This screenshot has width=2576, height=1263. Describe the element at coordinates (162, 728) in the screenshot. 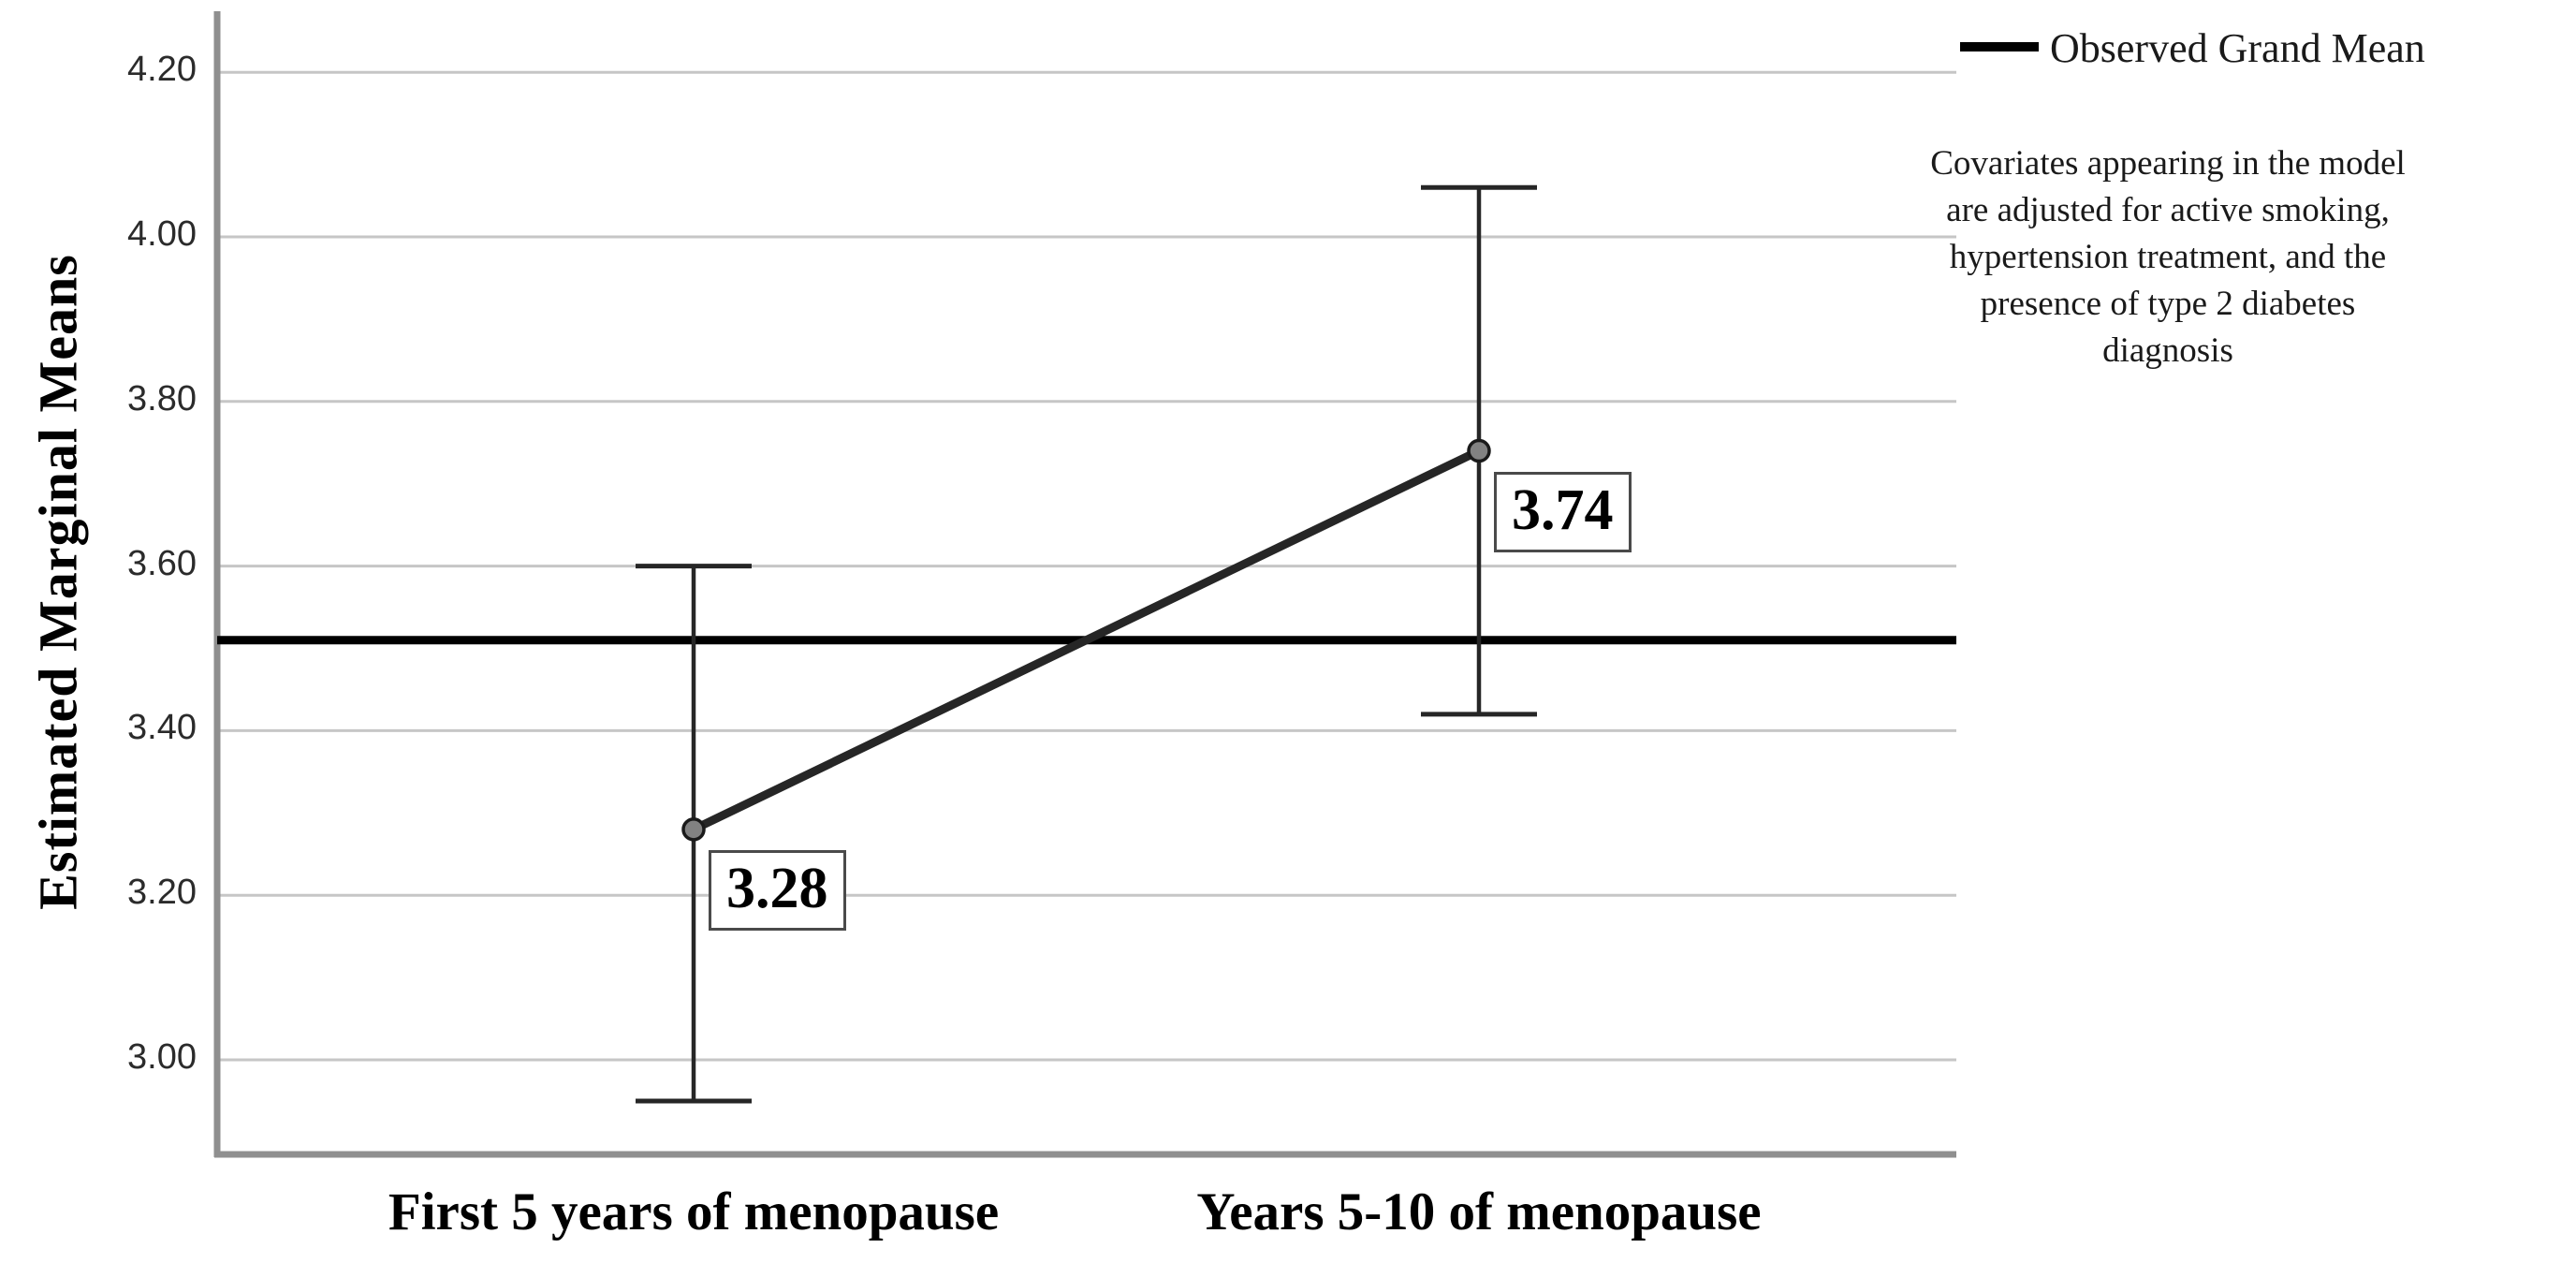

I see `y-tick-label: 3.40` at that location.